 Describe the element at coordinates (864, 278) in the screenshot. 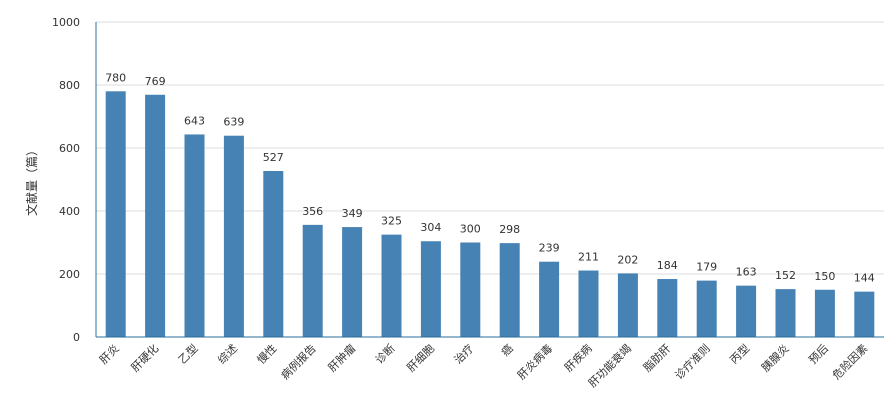

I see `data-label: 144` at that location.